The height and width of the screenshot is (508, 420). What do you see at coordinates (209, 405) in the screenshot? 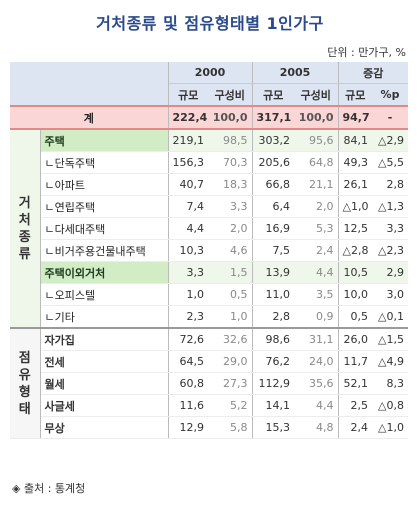
I see `table-row: 사글세 11,6 5,2 14,1 4,4 2,5 △0,8` at bounding box center [209, 405].